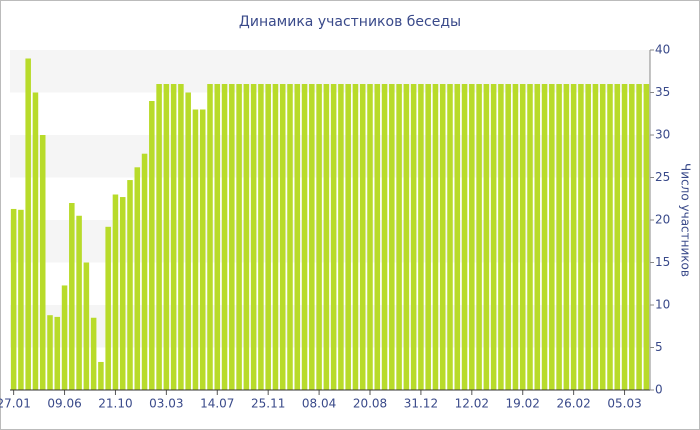 This screenshot has height=430, width=700. I want to click on y-tick-label: 15, so click(662, 262).